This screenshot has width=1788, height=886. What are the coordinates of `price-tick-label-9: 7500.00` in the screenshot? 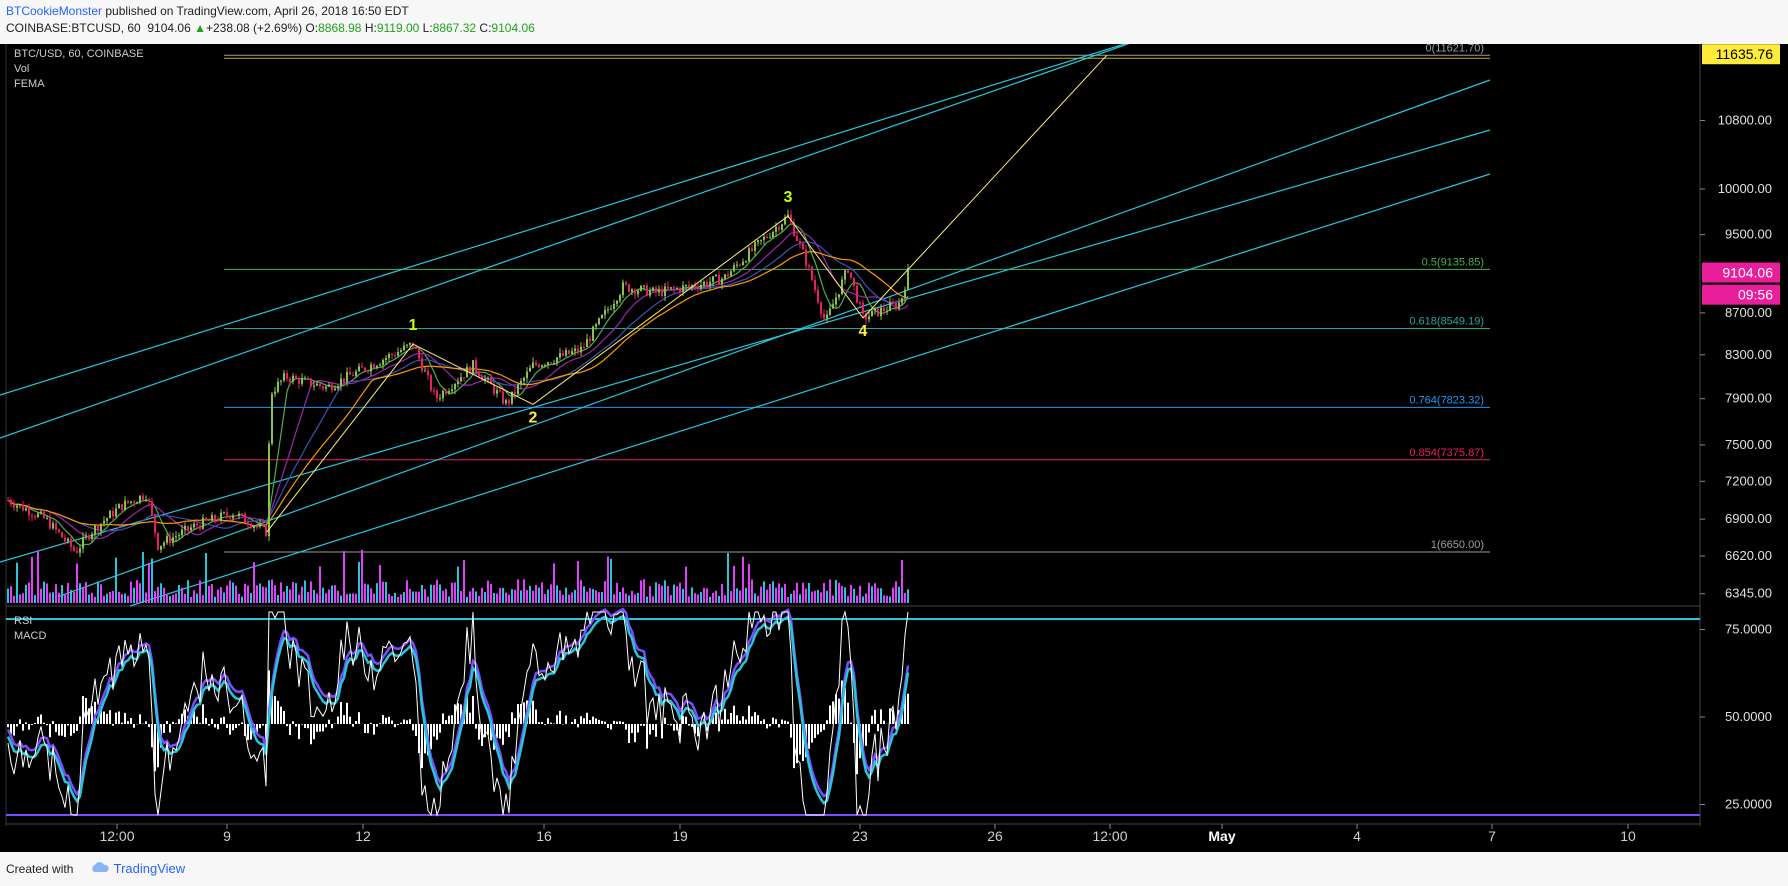 It's located at (1748, 444).